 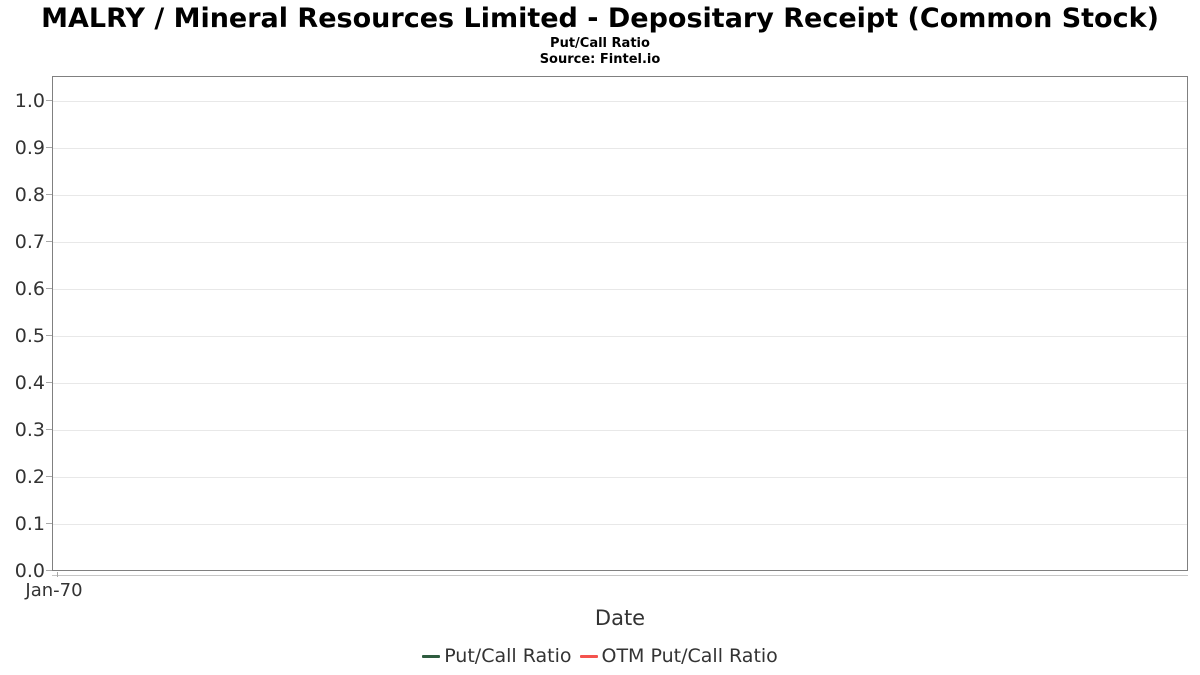 What do you see at coordinates (29, 242) in the screenshot?
I see `y-axis-tick-label: 0.7` at bounding box center [29, 242].